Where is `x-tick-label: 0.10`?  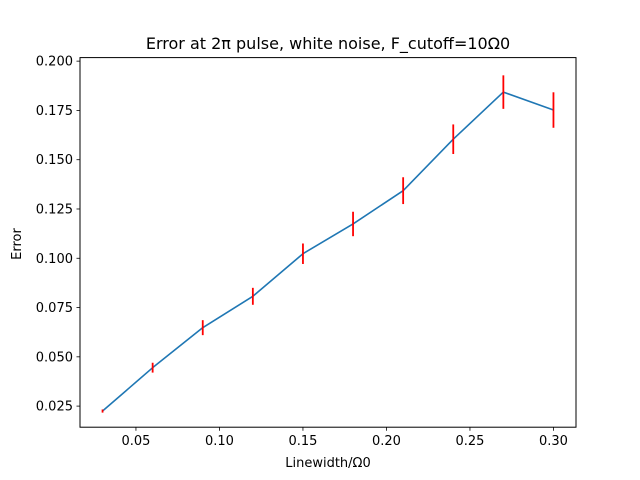
x-tick-label: 0.10 is located at coordinates (219, 441).